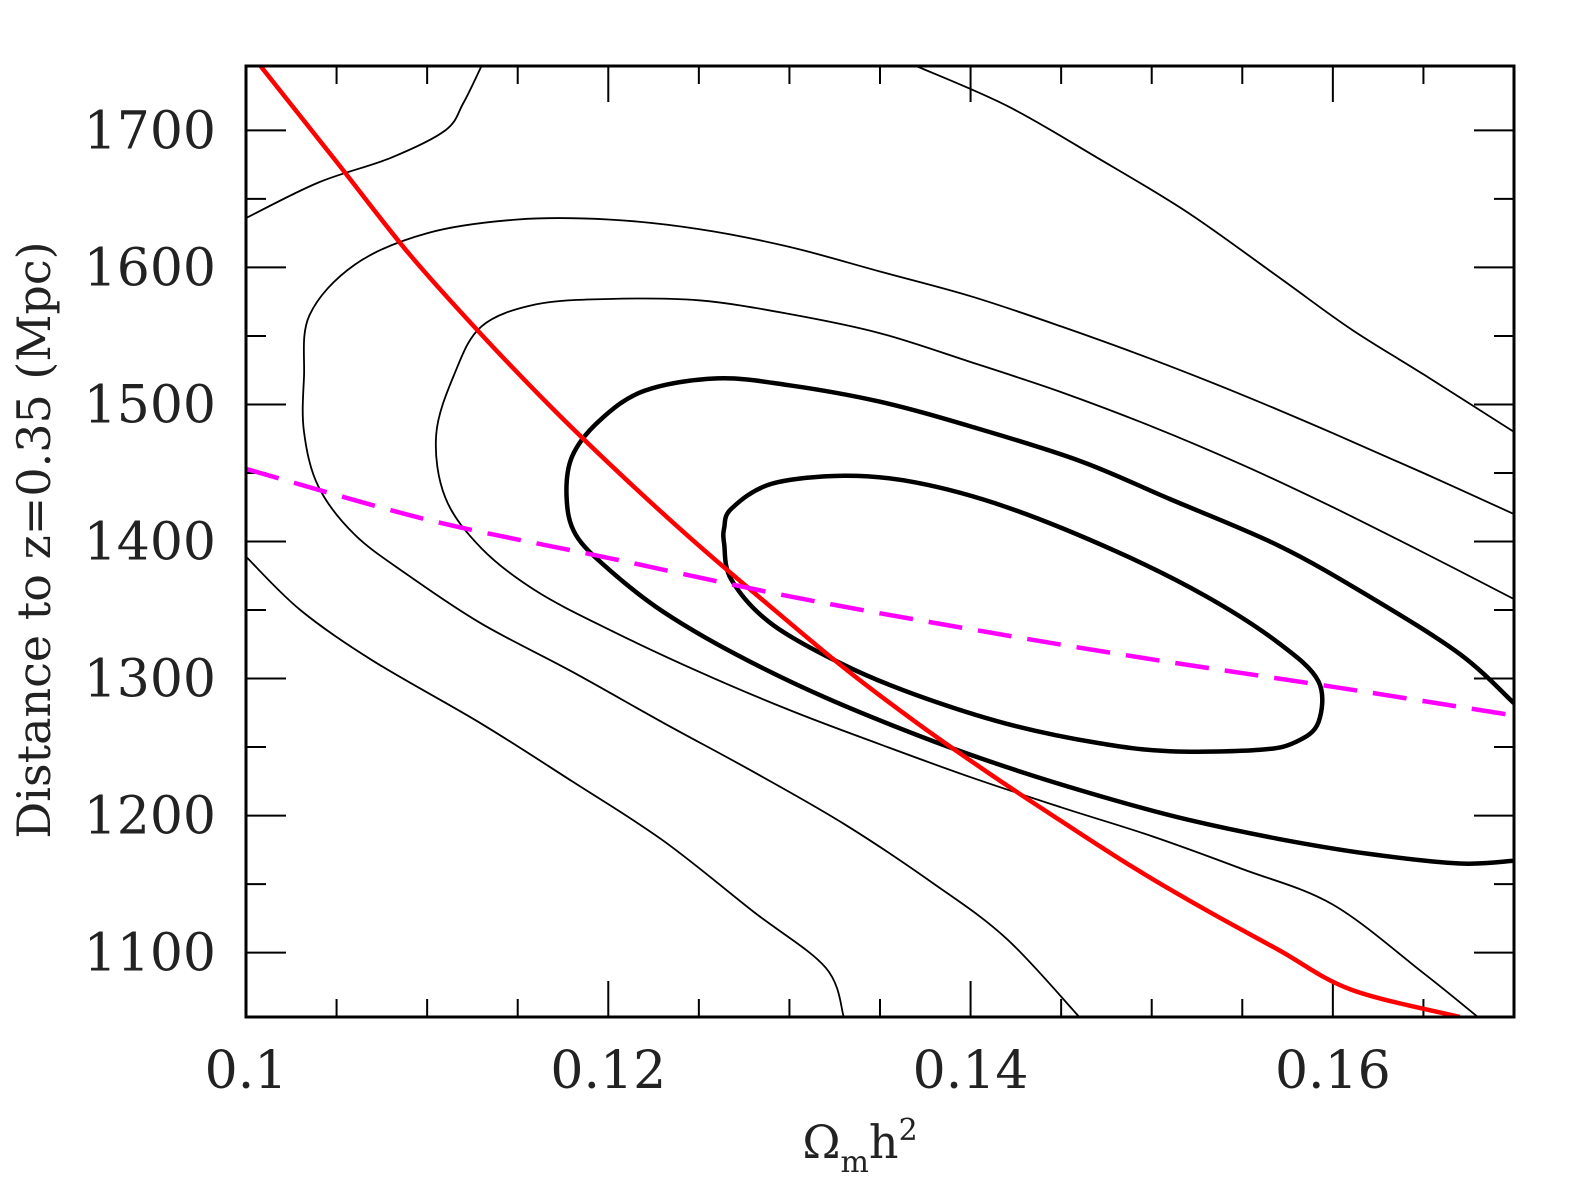 The width and height of the screenshot is (1596, 1184). What do you see at coordinates (150, 405) in the screenshot?
I see `y-tick-label: 1500` at bounding box center [150, 405].